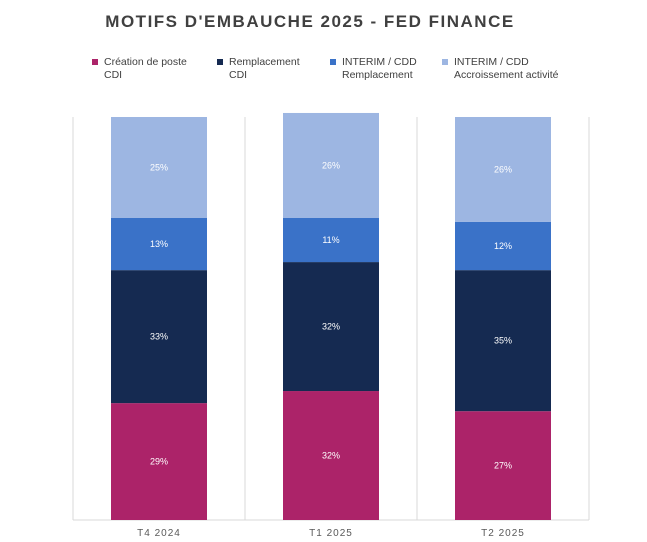  Describe the element at coordinates (331, 533) in the screenshot. I see `x-tick-label: T1 2025` at that location.